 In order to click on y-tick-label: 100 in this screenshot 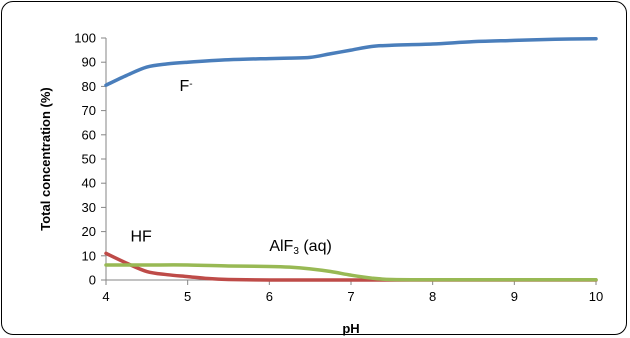, I will do `click(85, 38)`.